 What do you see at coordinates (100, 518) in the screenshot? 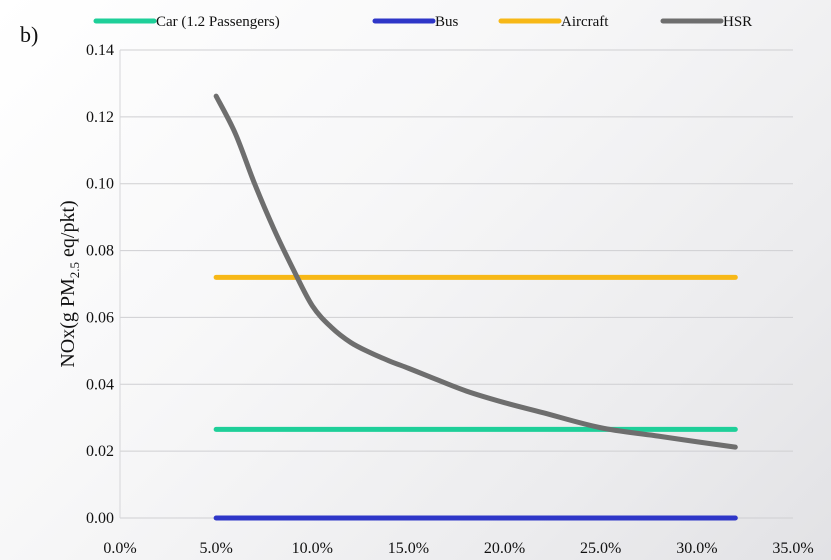
I see `y-tick-label: 0.00` at bounding box center [100, 518].